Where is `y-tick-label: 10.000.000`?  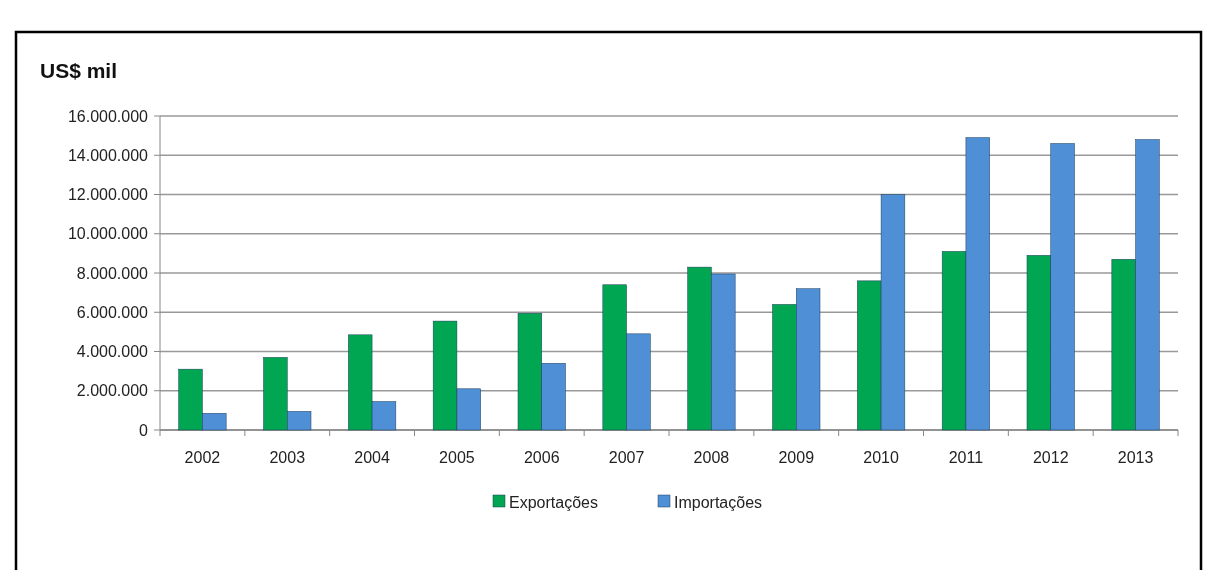 y-tick-label: 10.000.000 is located at coordinates (108, 234).